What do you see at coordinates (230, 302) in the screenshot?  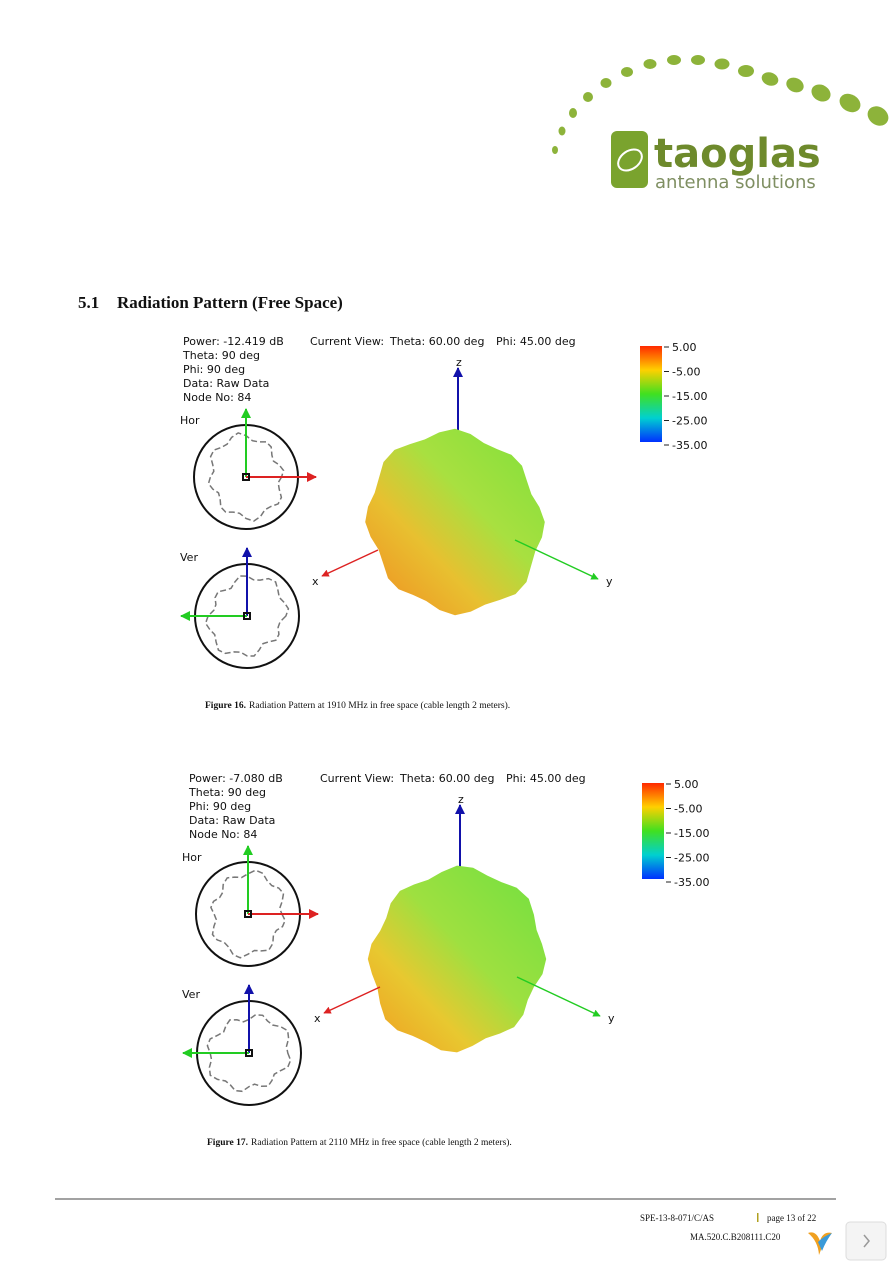 I see `section-title: Radiation Pattern (Free Space)` at bounding box center [230, 302].